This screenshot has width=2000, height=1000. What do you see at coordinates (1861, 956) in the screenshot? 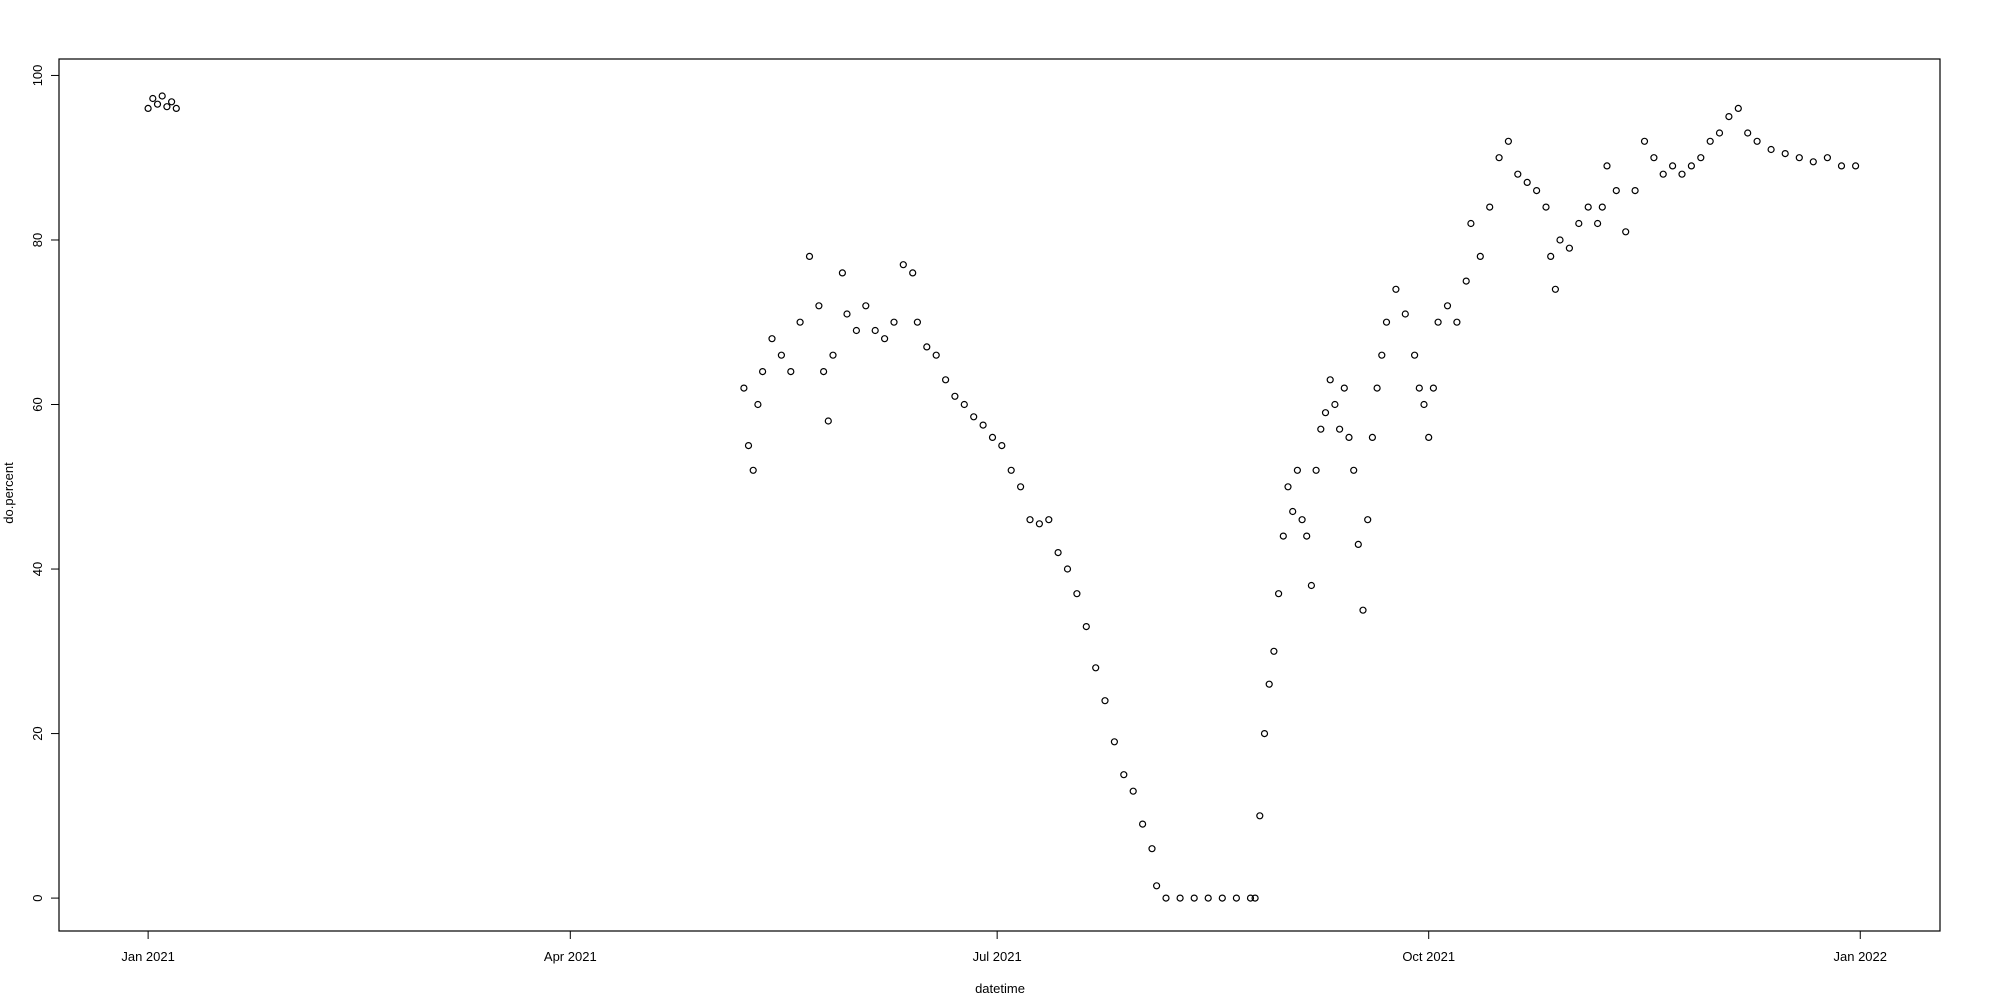
I see `x-tick-label: Jan 2022` at bounding box center [1861, 956].